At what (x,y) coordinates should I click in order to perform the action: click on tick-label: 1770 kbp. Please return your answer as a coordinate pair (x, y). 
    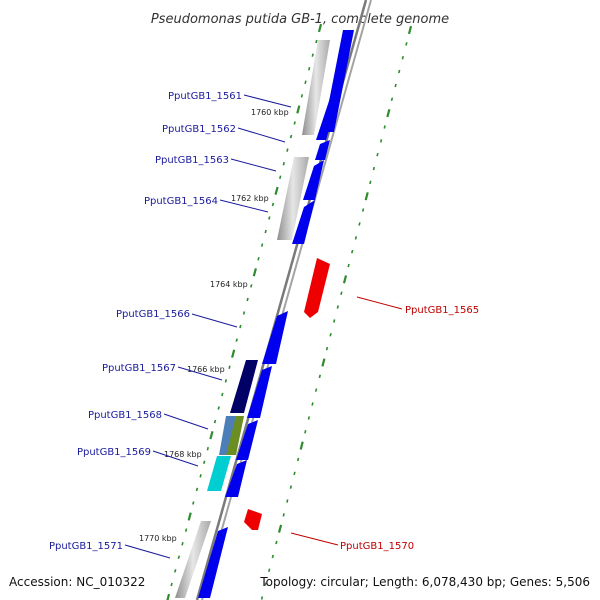
    Looking at the image, I should click on (158, 538).